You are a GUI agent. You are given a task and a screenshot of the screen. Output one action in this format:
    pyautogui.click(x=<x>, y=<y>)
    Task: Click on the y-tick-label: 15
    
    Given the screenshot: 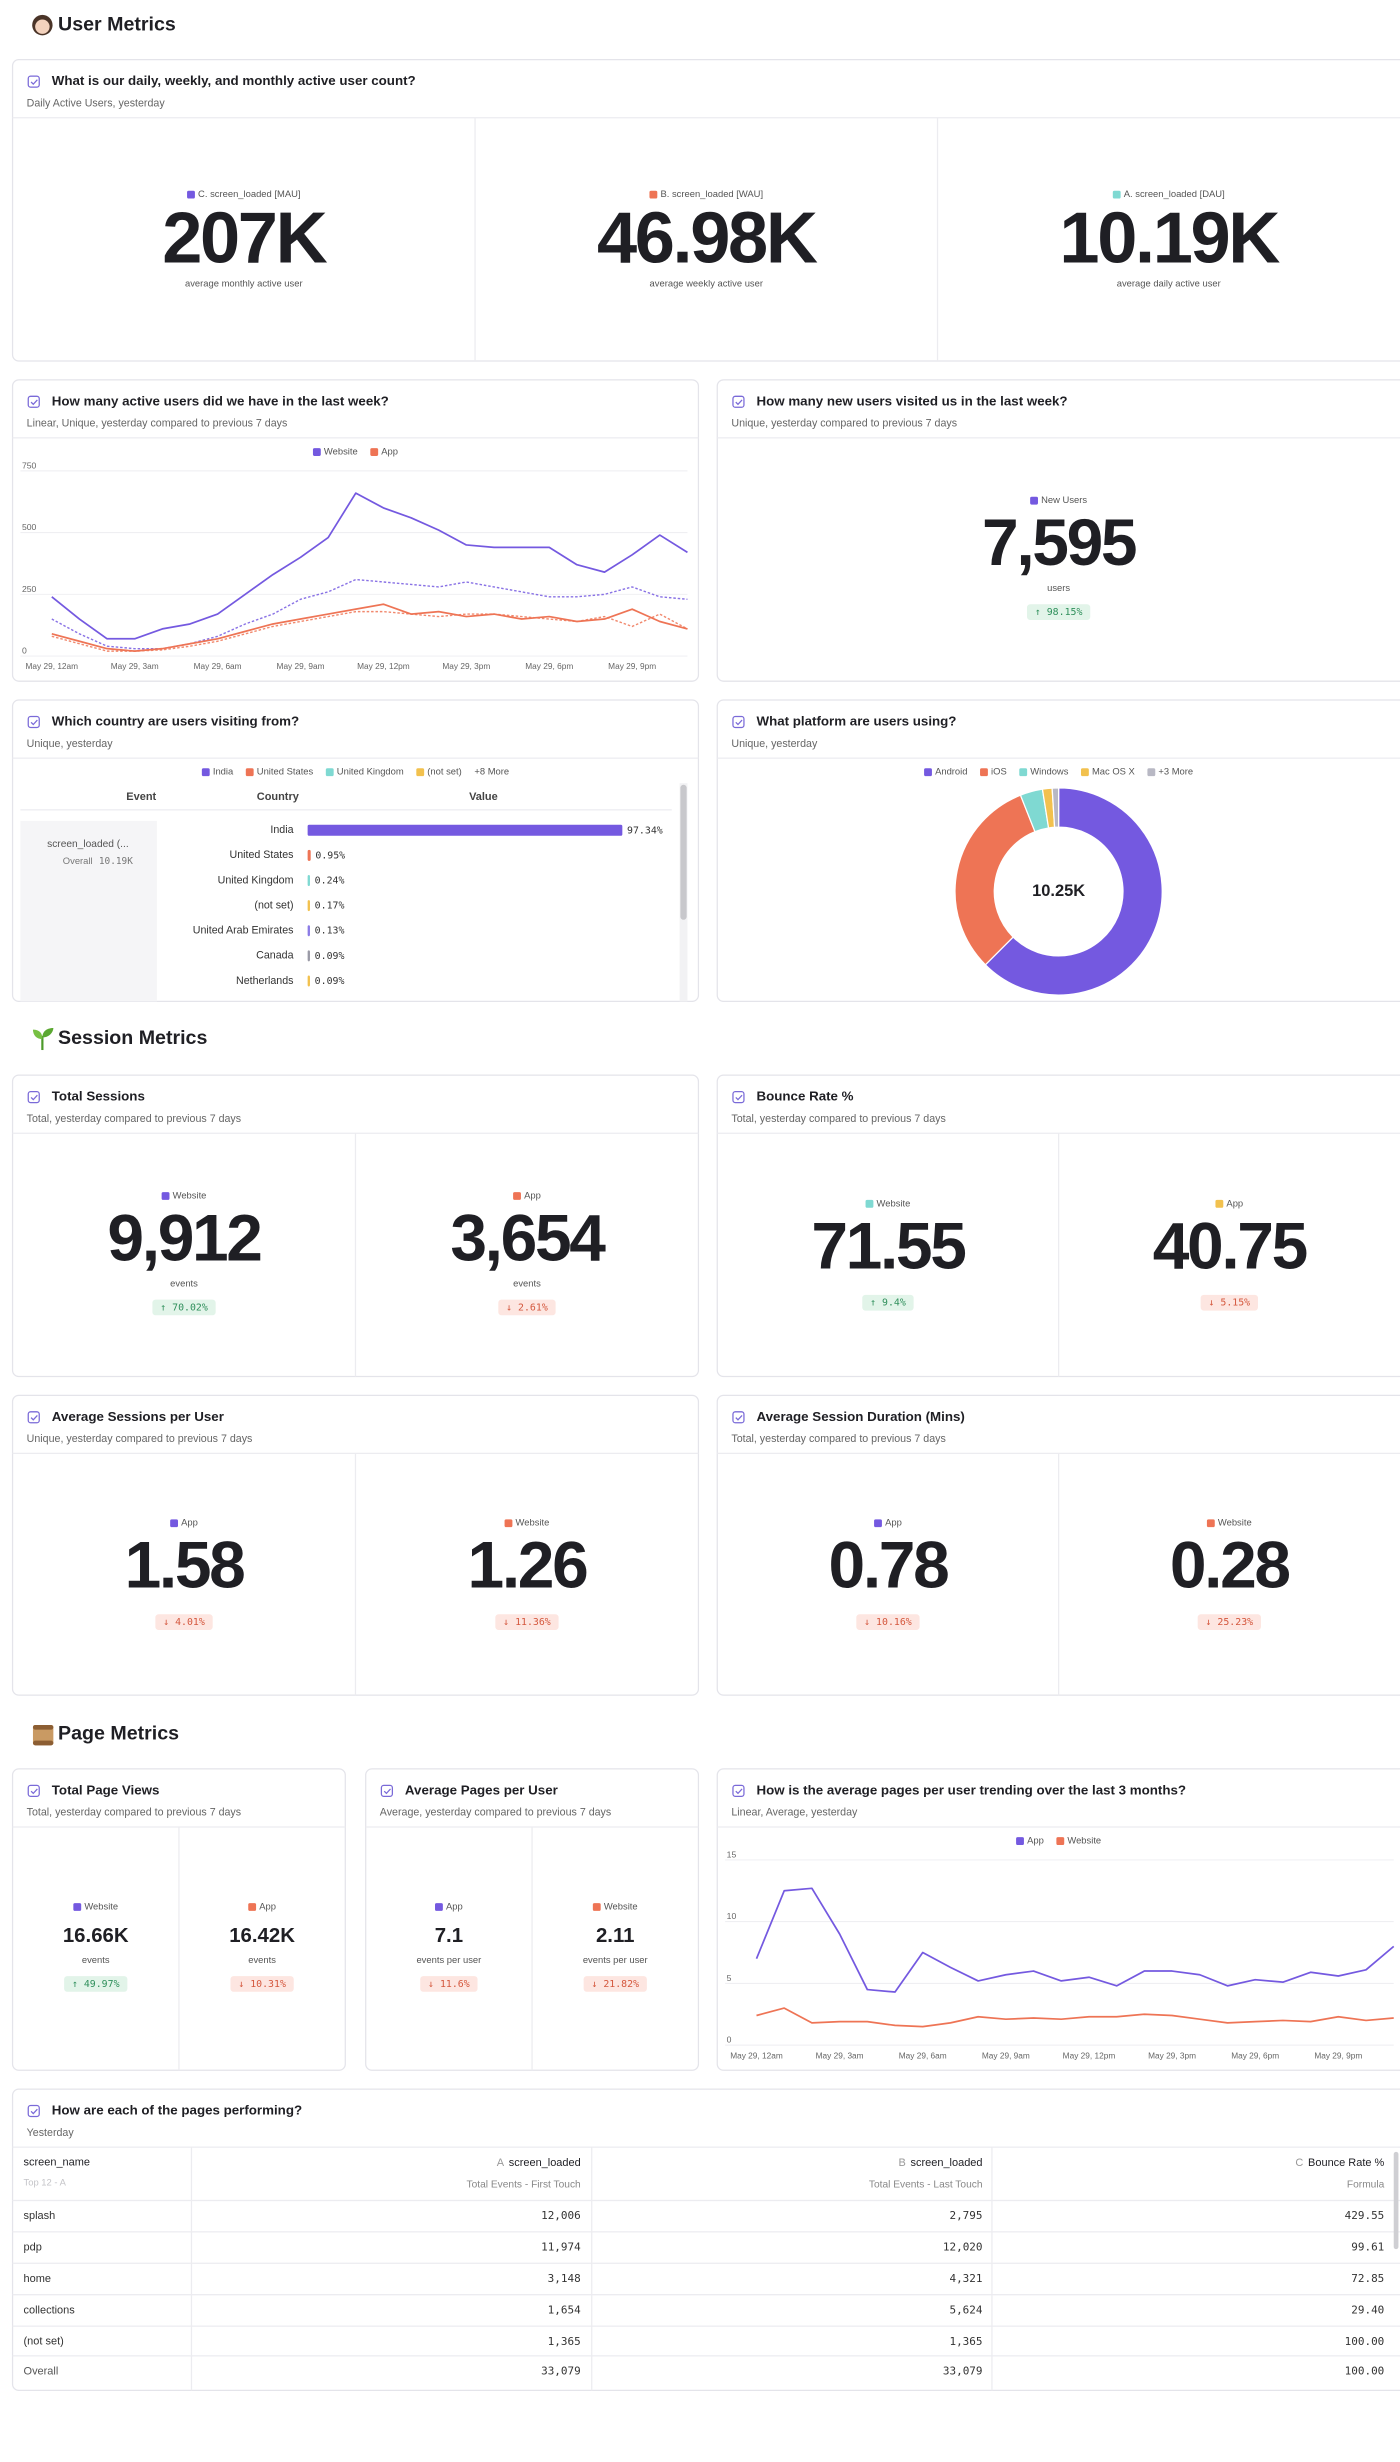 What is the action you would take?
    pyautogui.click(x=732, y=1854)
    